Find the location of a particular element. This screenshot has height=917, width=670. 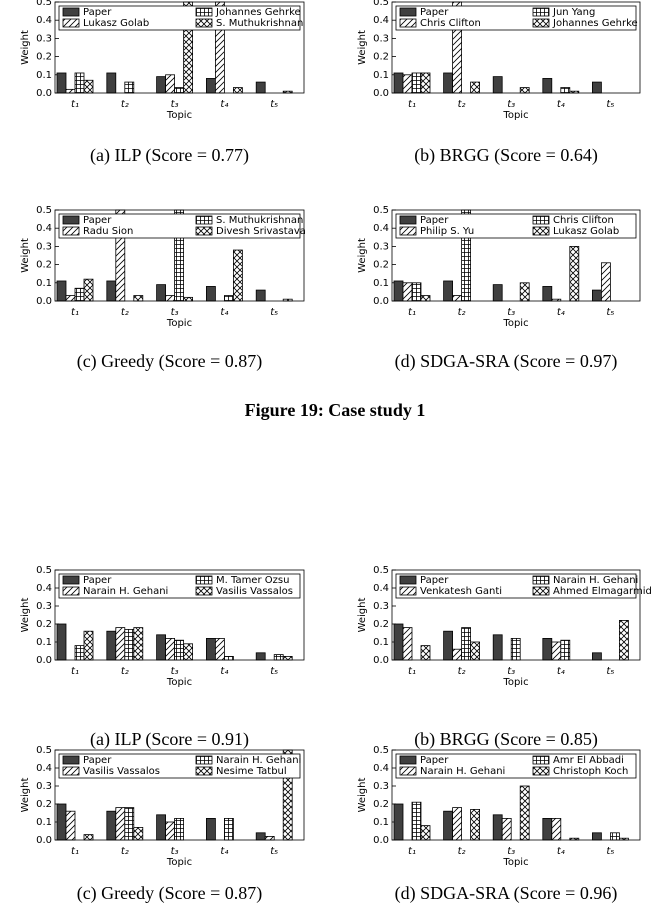

x-axis-label: Topic is located at coordinates (515, 682).